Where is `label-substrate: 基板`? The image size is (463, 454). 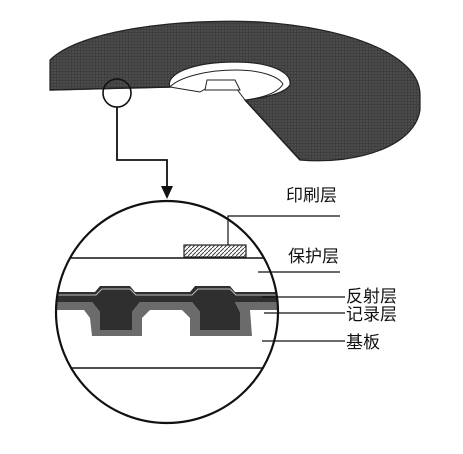 label-substrate: 基板 is located at coordinates (363, 343).